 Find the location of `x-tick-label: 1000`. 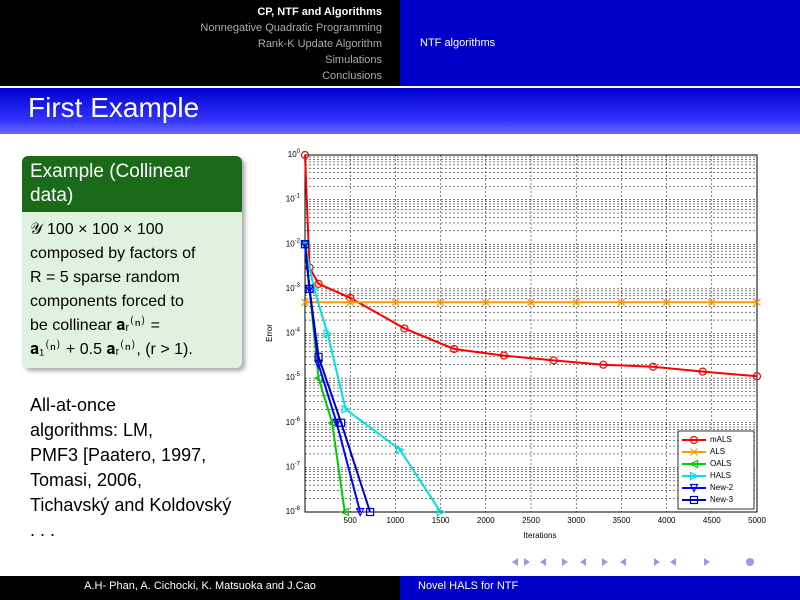

x-tick-label: 1000 is located at coordinates (396, 520).